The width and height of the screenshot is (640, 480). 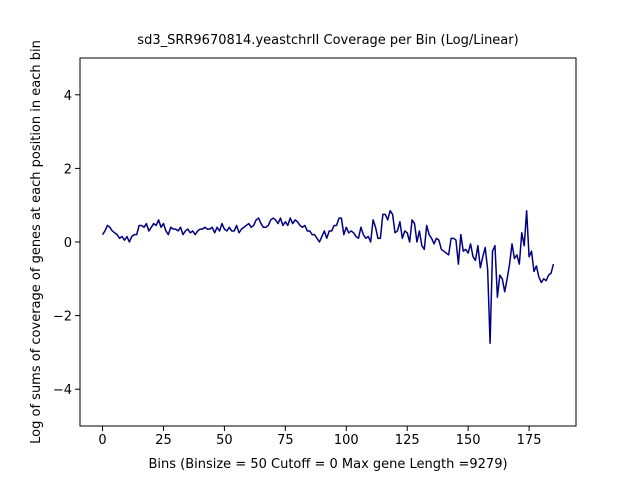 What do you see at coordinates (68, 243) in the screenshot?
I see `y-tick-label: 0` at bounding box center [68, 243].